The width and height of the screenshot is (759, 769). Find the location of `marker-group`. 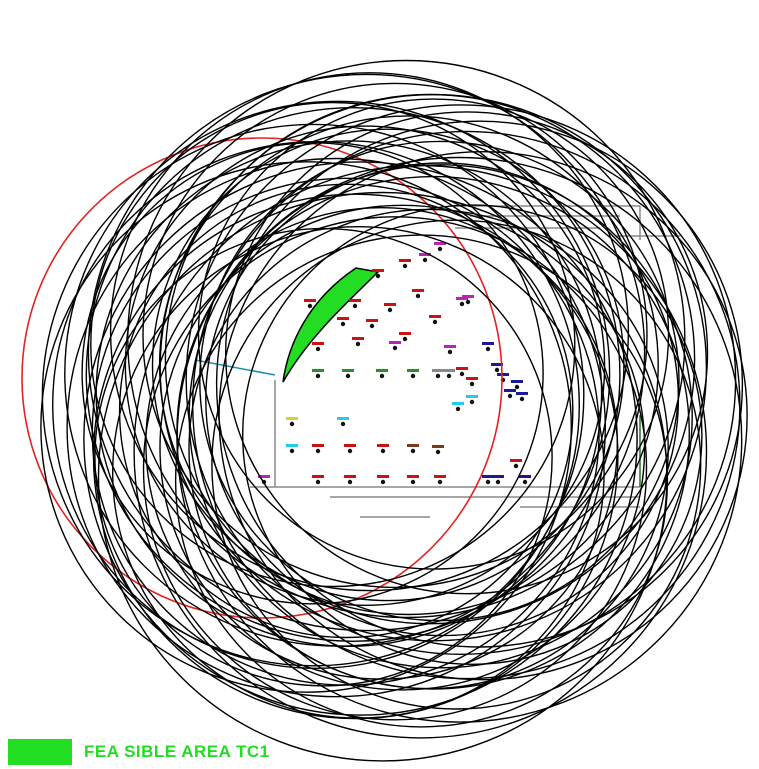

marker-group is located at coordinates (394, 363).